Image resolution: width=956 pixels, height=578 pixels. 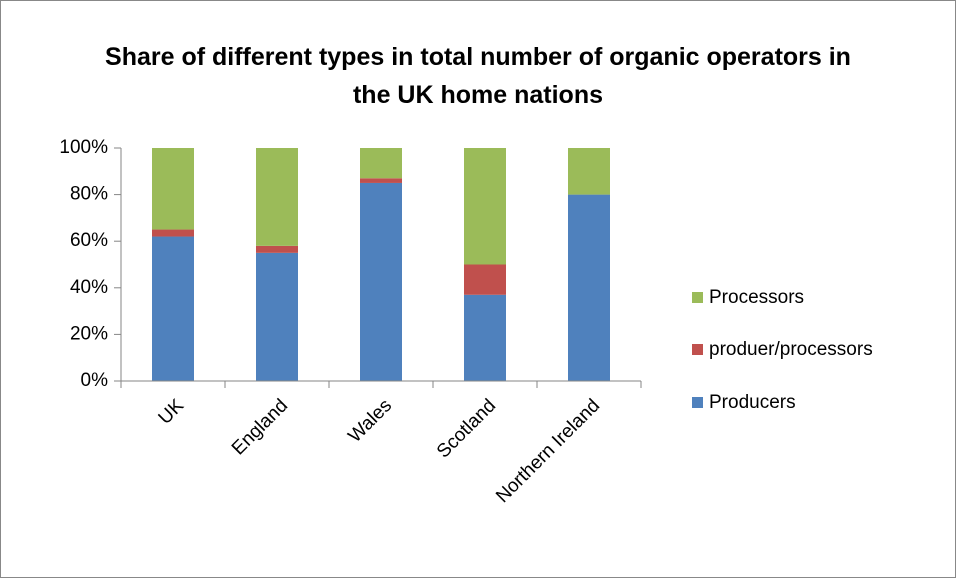 I want to click on y-tick-label: 0%, so click(x=95, y=380).